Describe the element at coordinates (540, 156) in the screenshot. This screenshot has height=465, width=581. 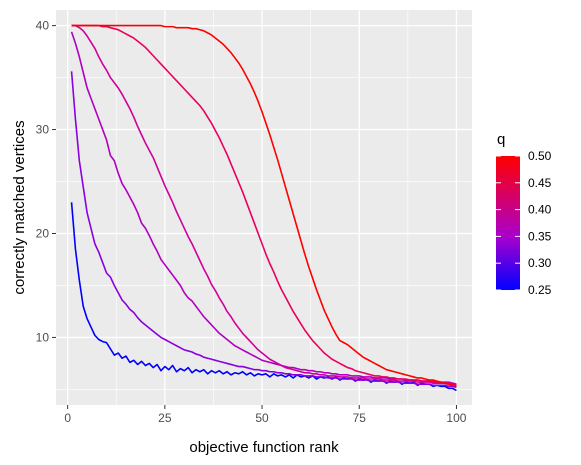
I see `legend-label: 0.50` at that location.